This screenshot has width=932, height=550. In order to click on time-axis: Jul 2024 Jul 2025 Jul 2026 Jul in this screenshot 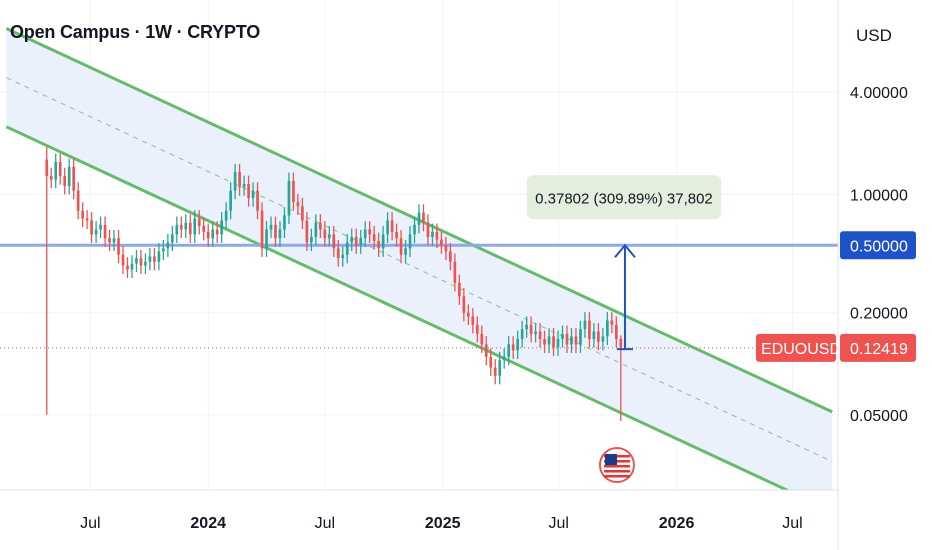, I will do `click(441, 523)`.